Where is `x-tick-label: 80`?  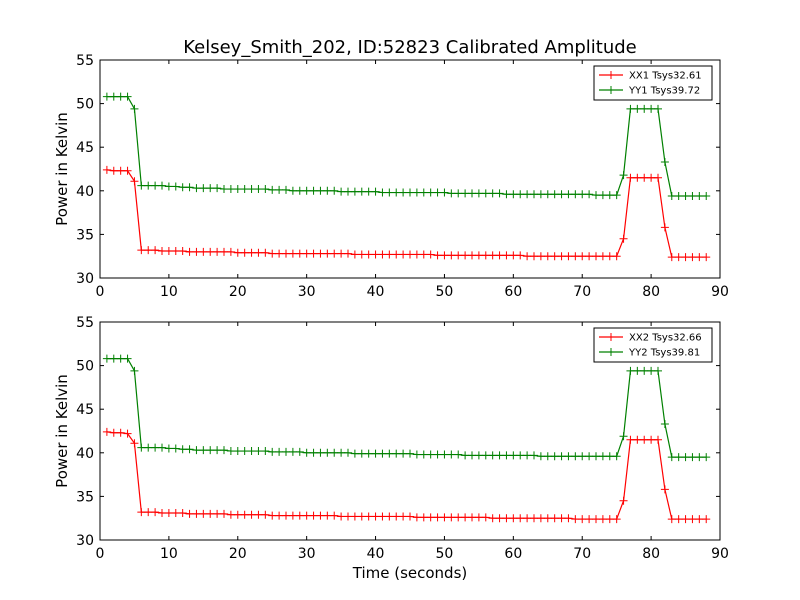 x-tick-label: 80 is located at coordinates (651, 292).